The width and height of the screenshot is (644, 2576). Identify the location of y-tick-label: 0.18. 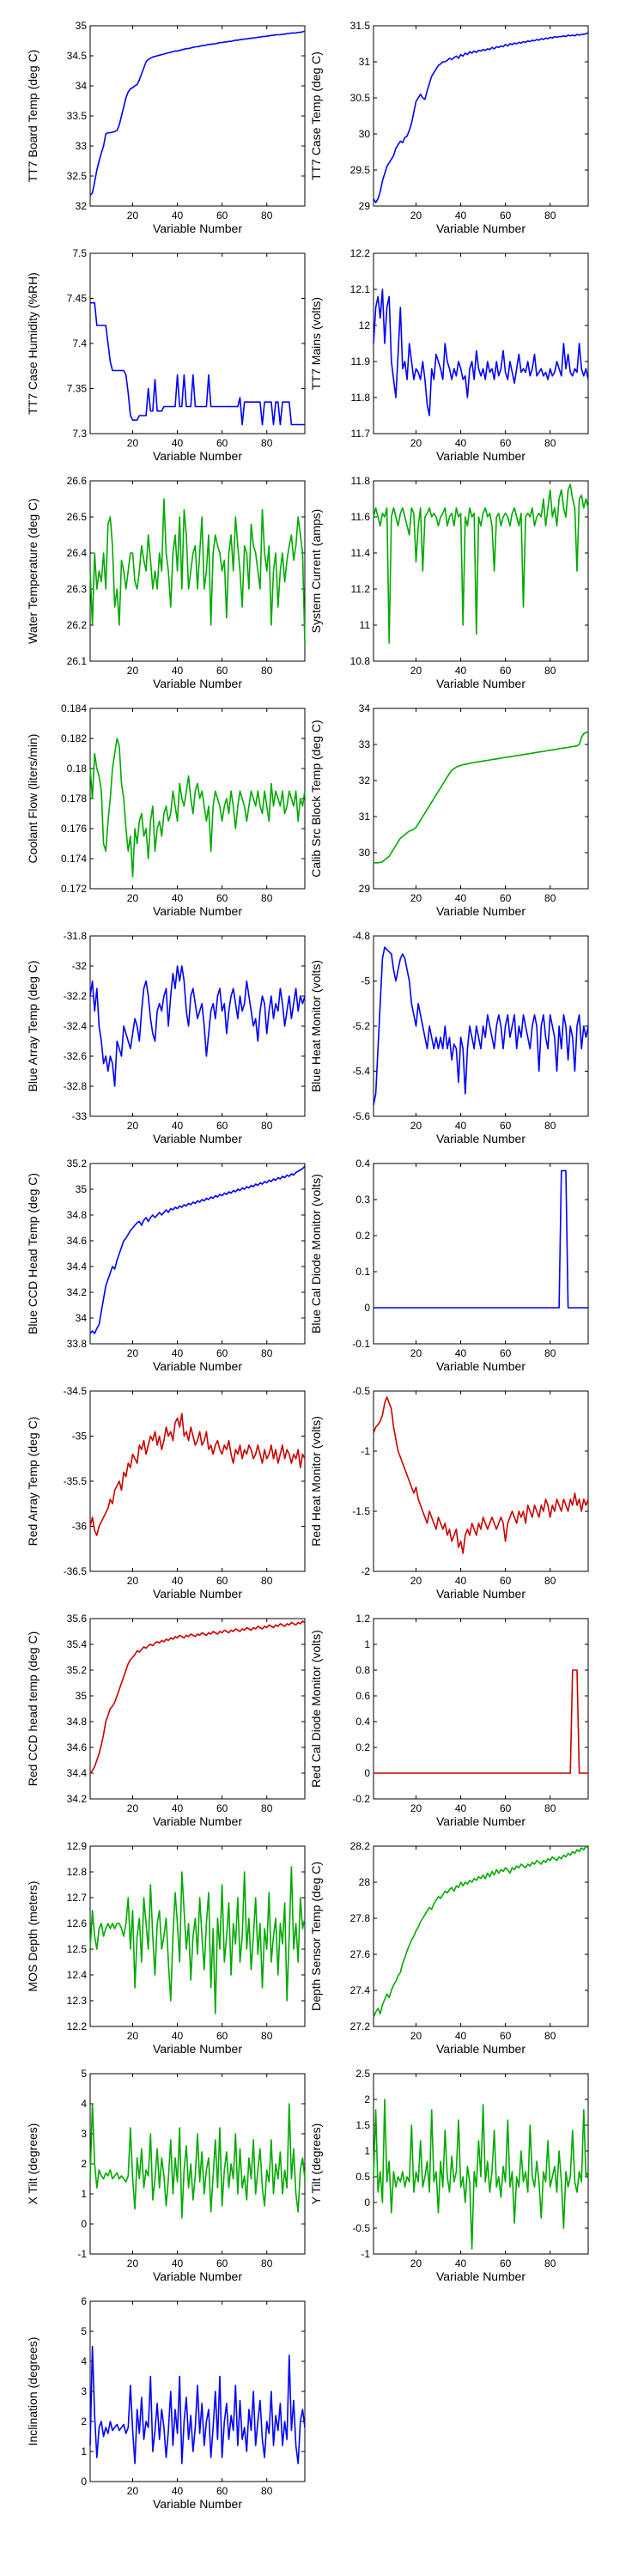
(77, 768).